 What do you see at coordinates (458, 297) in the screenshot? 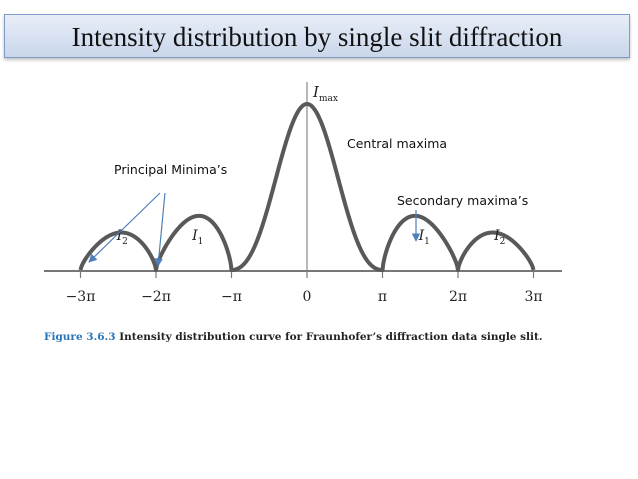
I see `x-tick-label: 2π` at bounding box center [458, 297].